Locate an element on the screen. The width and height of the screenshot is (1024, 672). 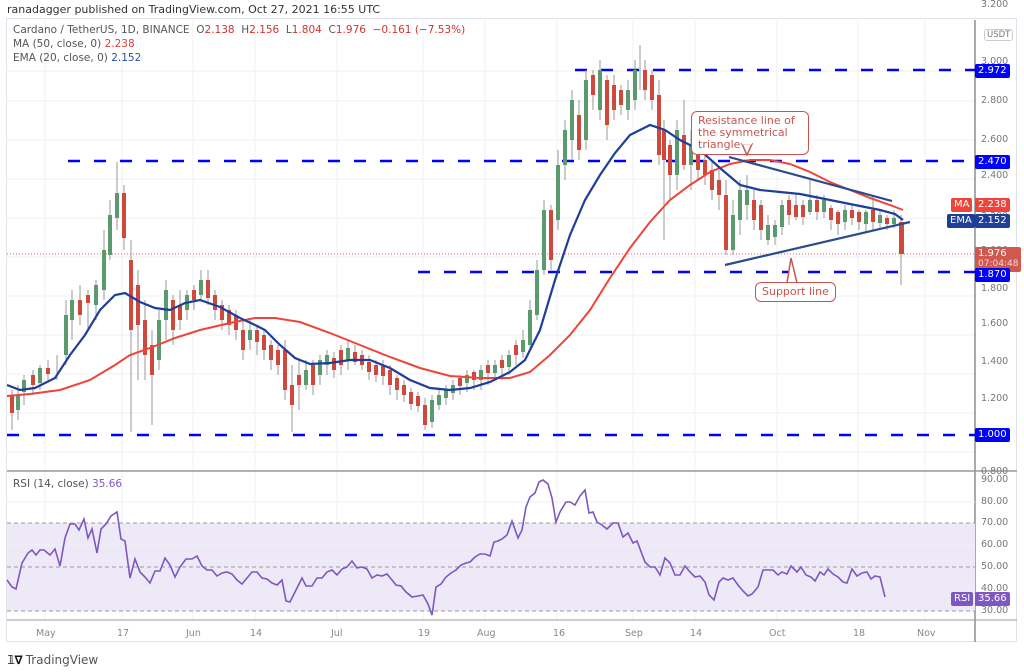
rsi-label: 50.00 is located at coordinates (995, 566).